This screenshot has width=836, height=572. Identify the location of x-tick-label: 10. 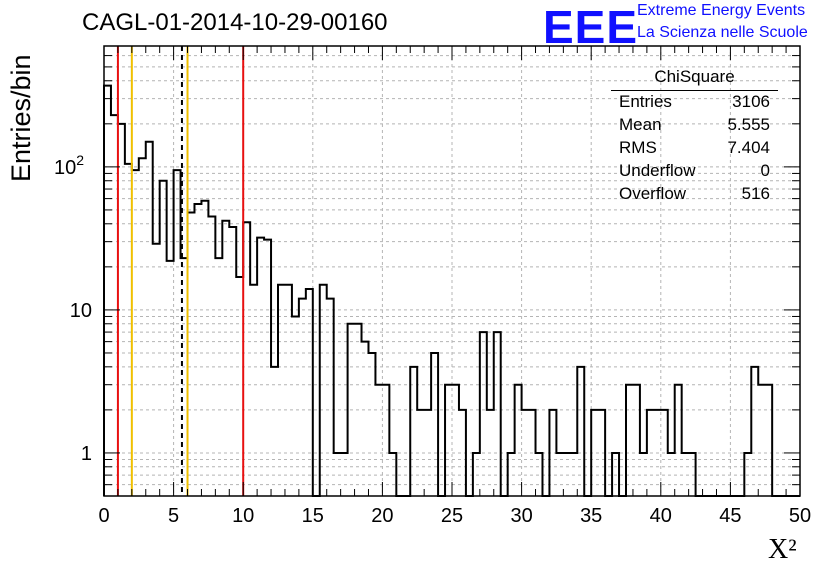
(243, 516).